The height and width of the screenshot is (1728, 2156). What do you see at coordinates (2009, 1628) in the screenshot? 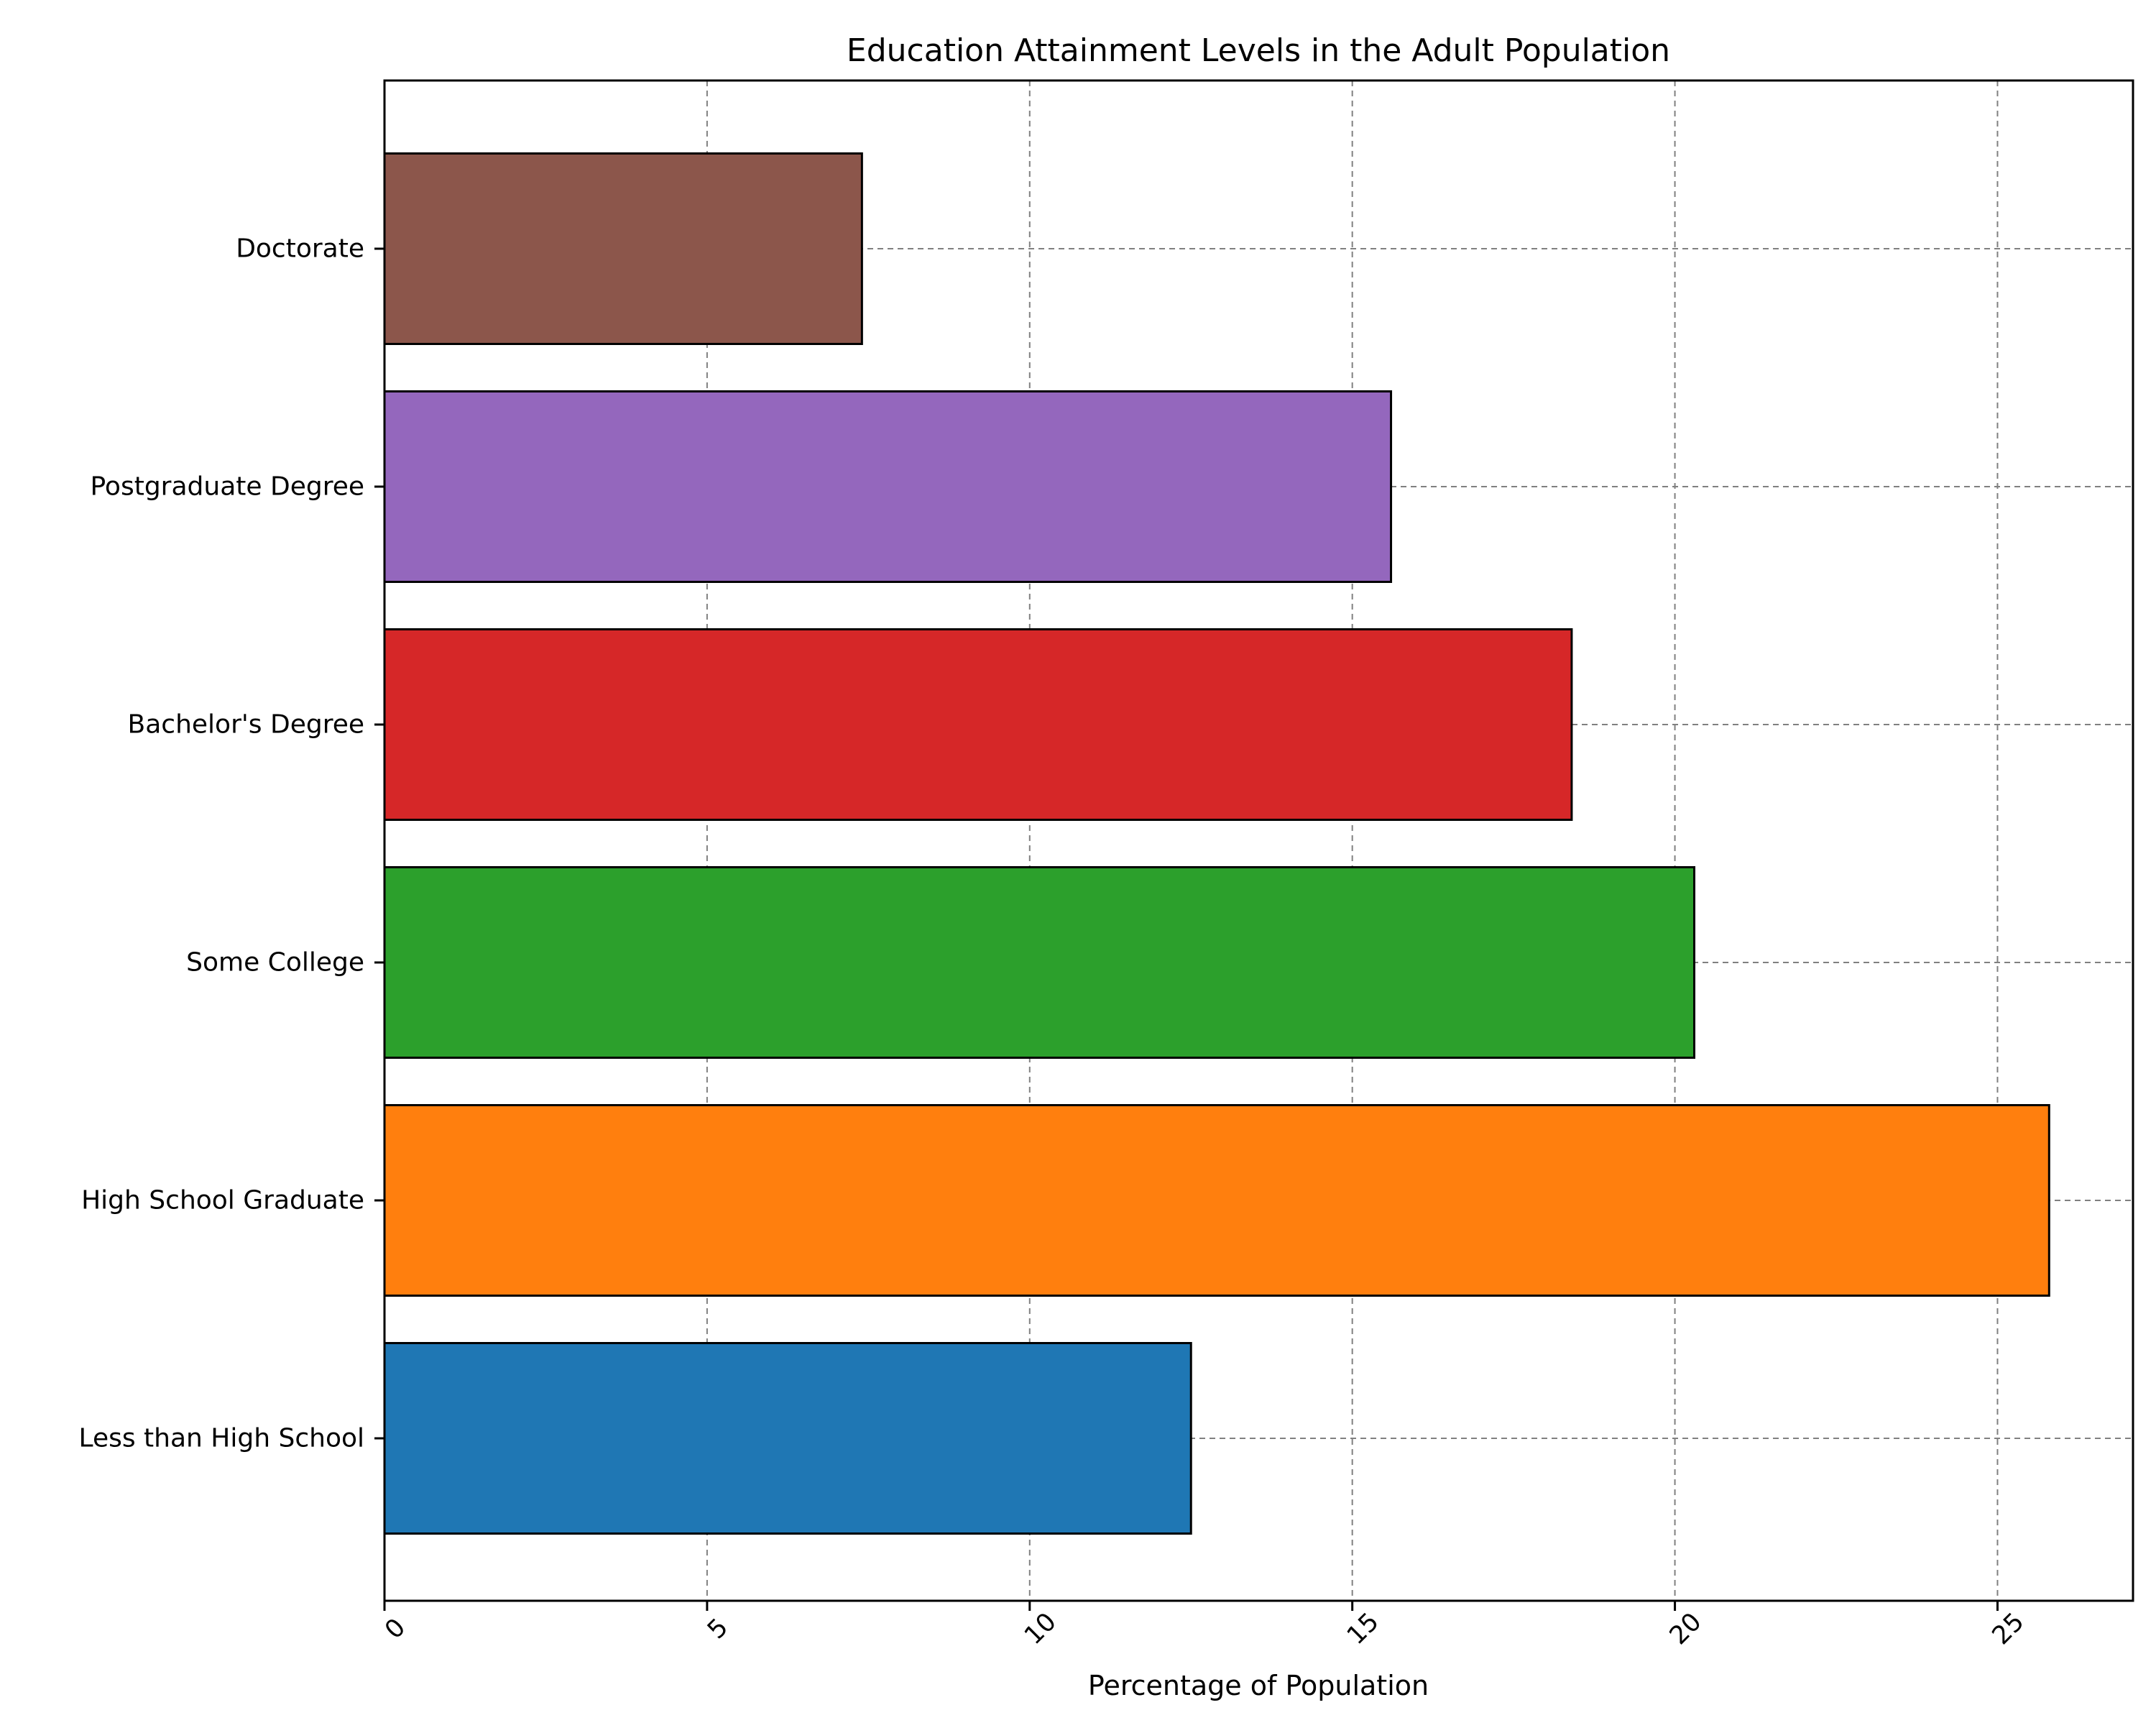
I see `x-tick-label: 25` at bounding box center [2009, 1628].